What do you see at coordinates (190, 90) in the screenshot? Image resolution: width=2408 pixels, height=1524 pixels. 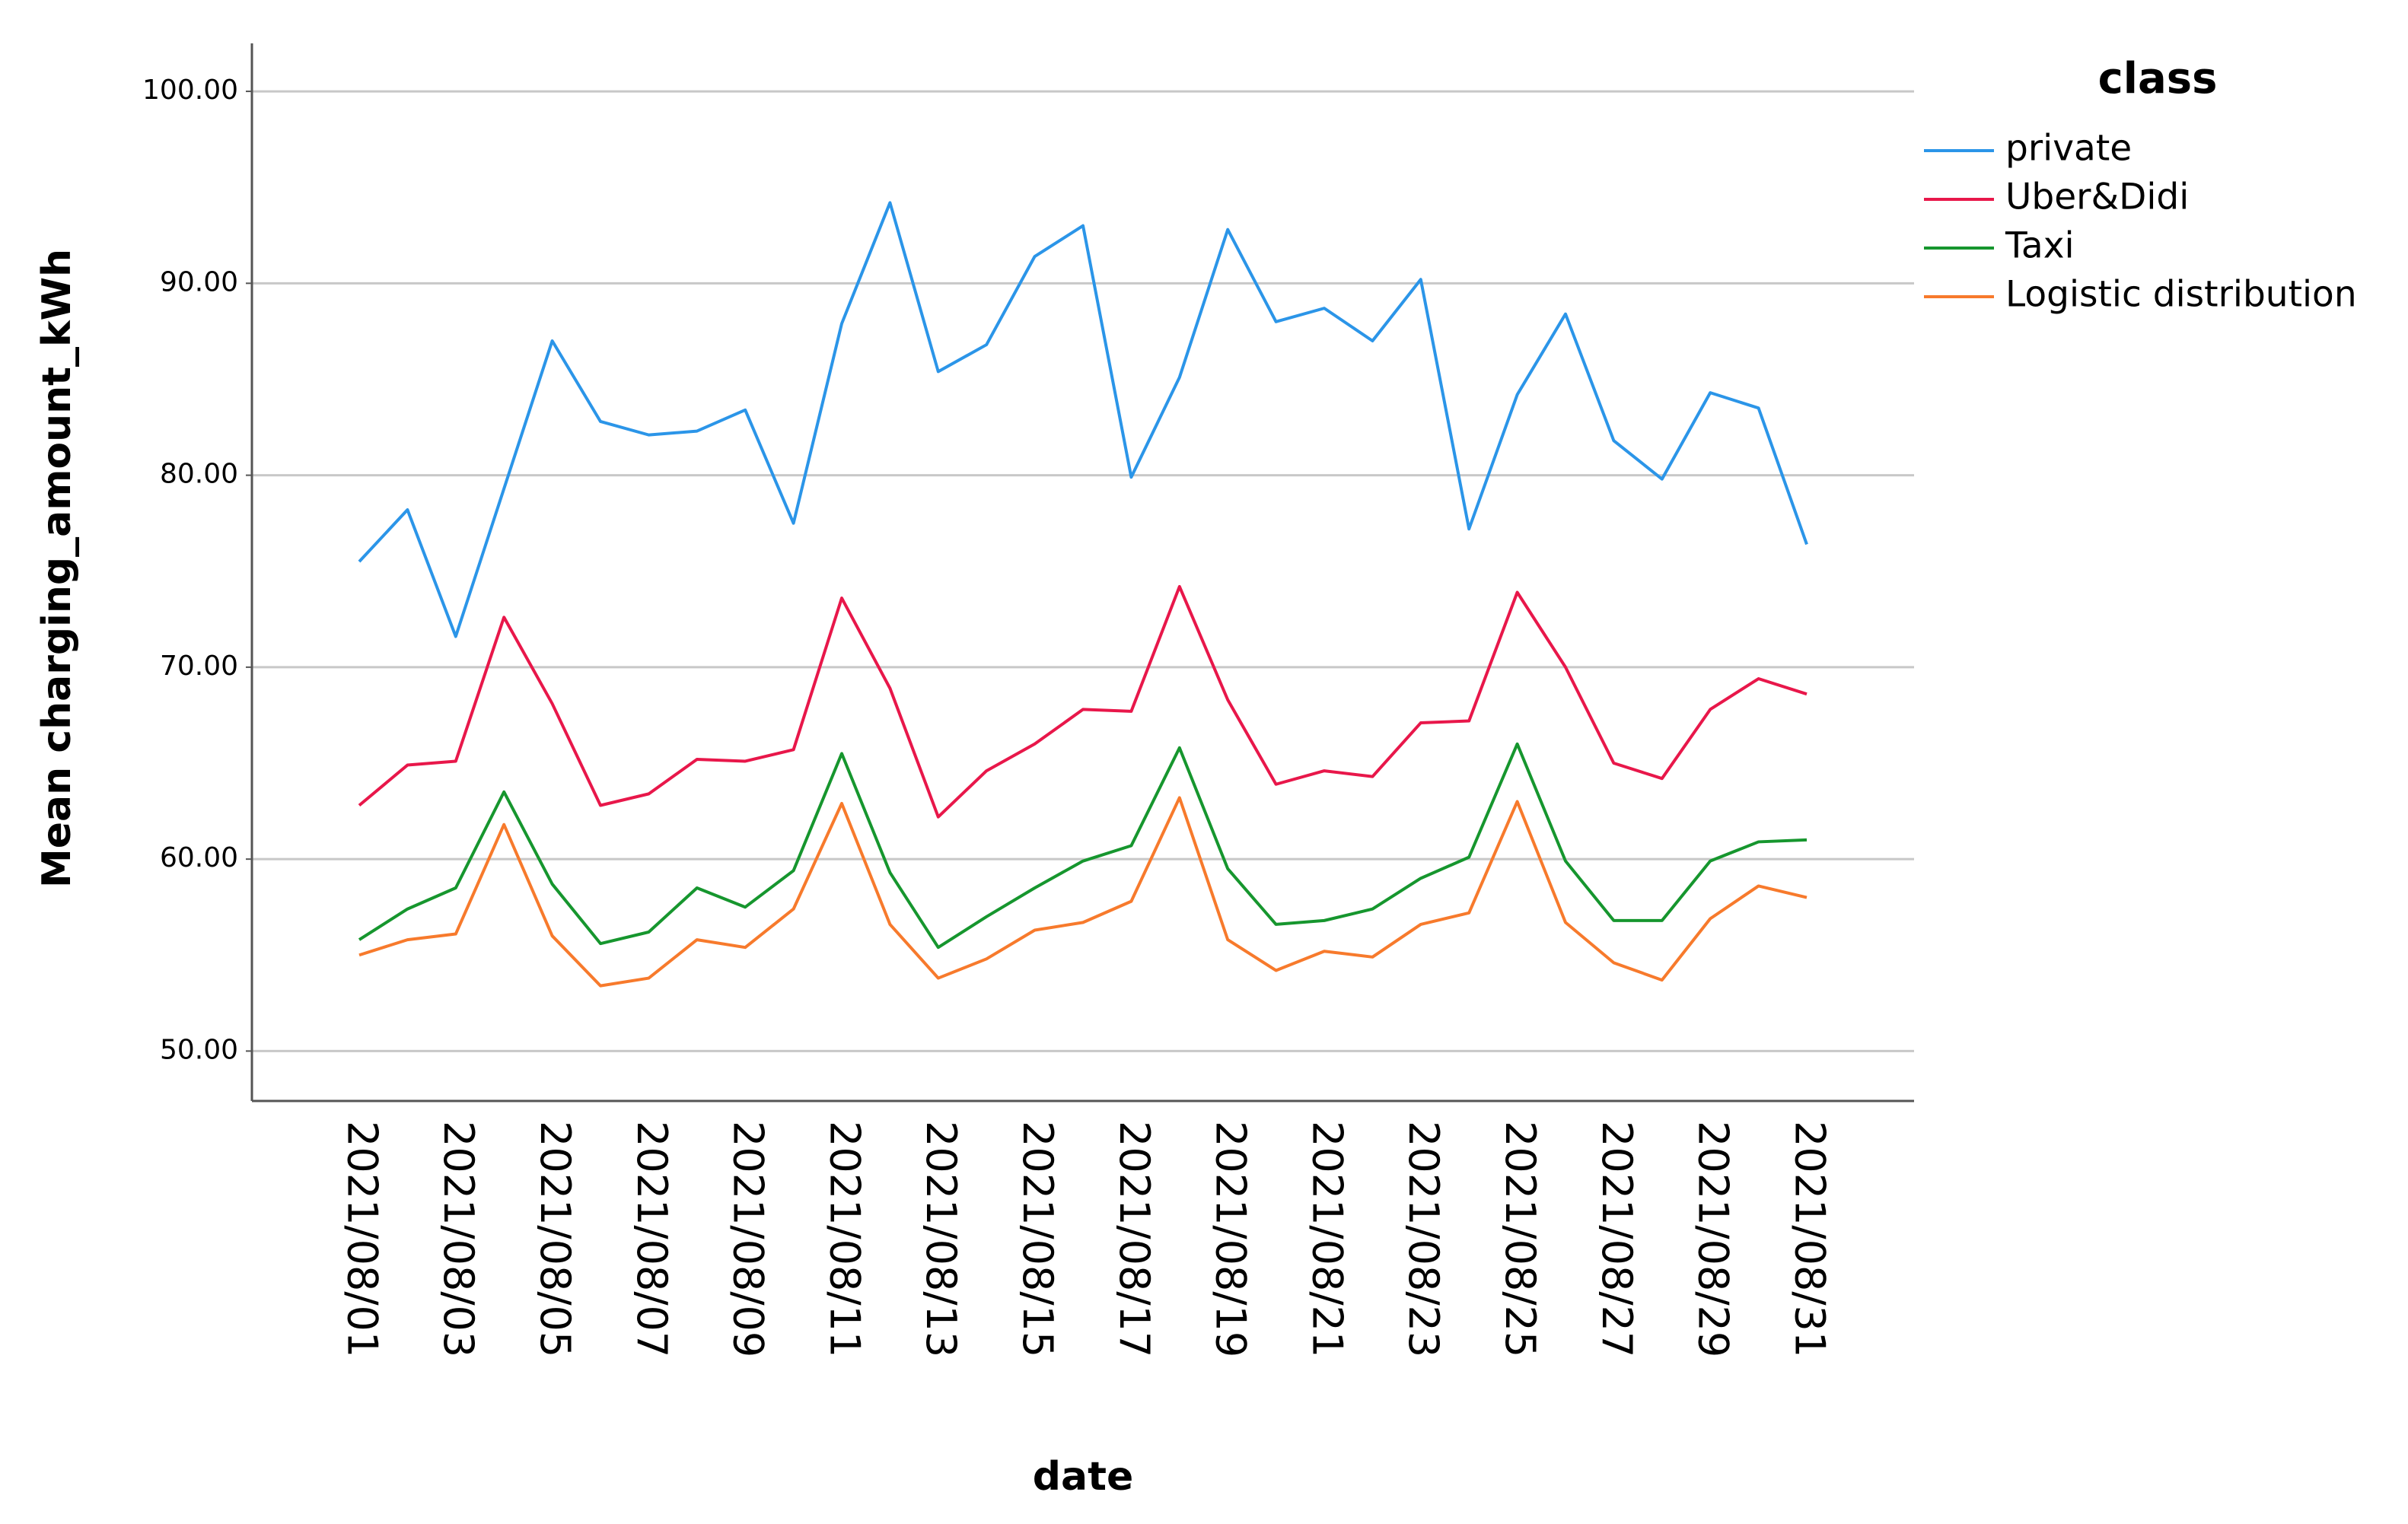 I see `y-tick-label: 100.00` at bounding box center [190, 90].